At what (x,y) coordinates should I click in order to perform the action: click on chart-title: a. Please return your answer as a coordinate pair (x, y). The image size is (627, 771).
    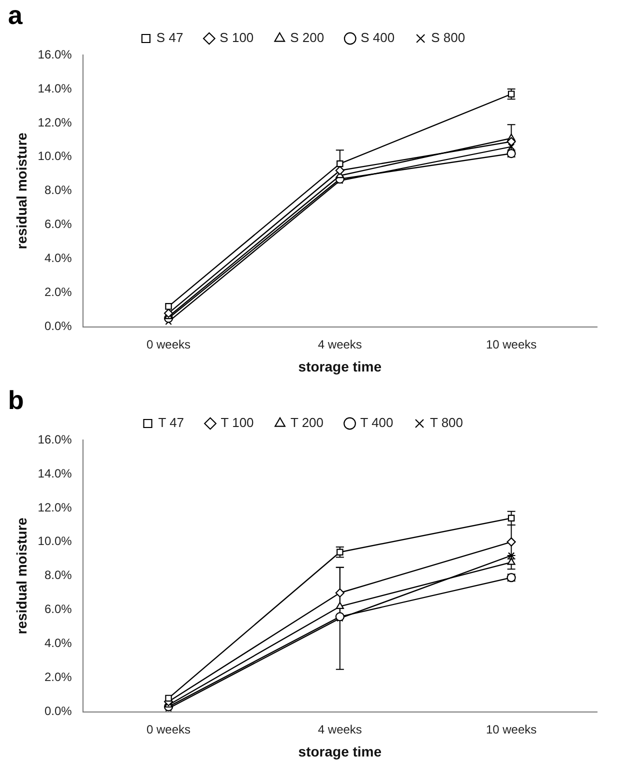
    Looking at the image, I should click on (15, 15).